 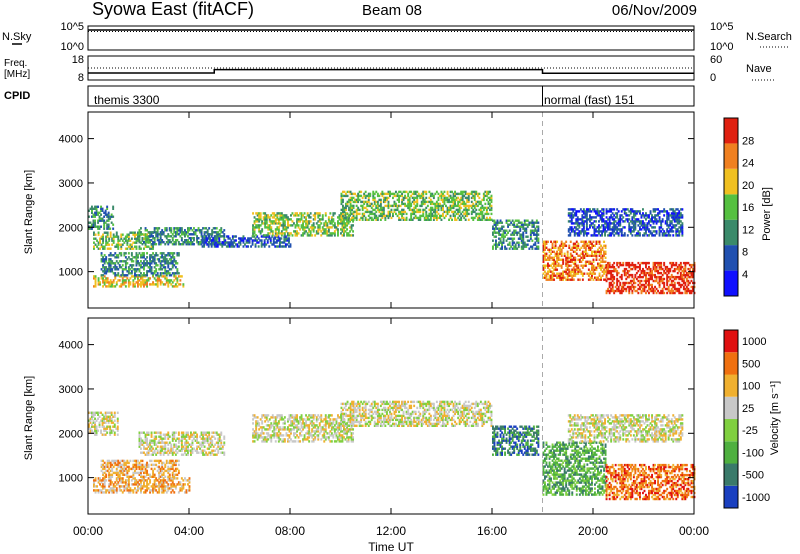 What do you see at coordinates (722, 27) in the screenshot?
I see `noise-top-tick-right: 10^5` at bounding box center [722, 27].